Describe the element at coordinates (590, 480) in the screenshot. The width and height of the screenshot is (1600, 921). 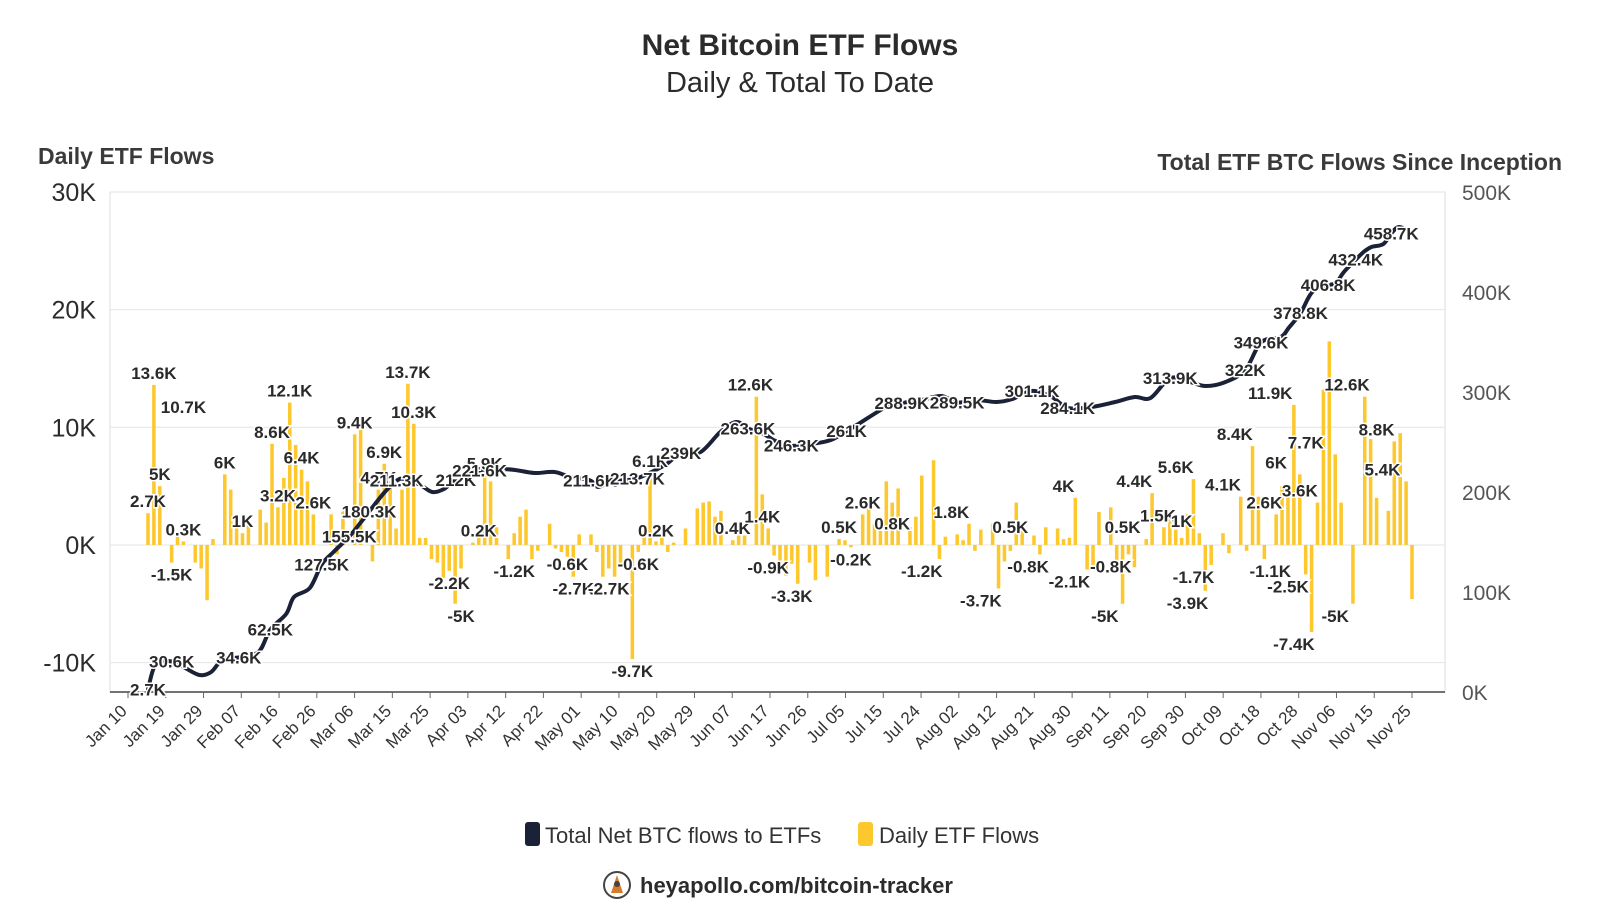
I see `line-value-label: 211.6K` at that location.